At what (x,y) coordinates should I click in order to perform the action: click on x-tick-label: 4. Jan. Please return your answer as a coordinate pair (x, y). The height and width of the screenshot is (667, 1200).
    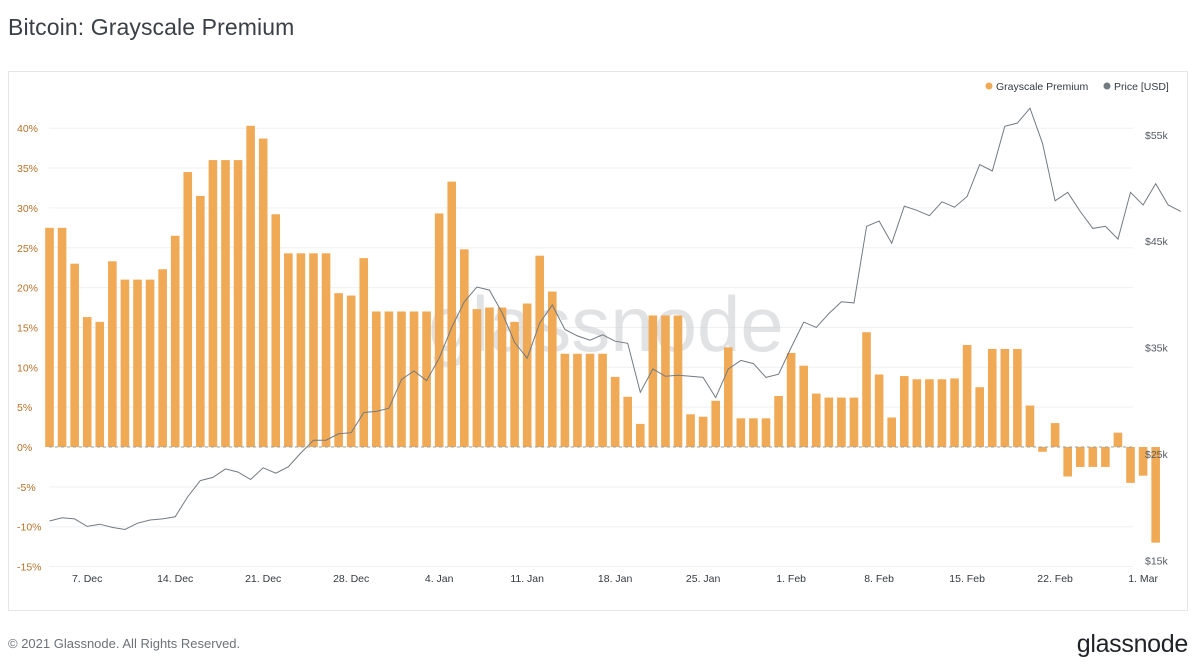
    Looking at the image, I should click on (439, 579).